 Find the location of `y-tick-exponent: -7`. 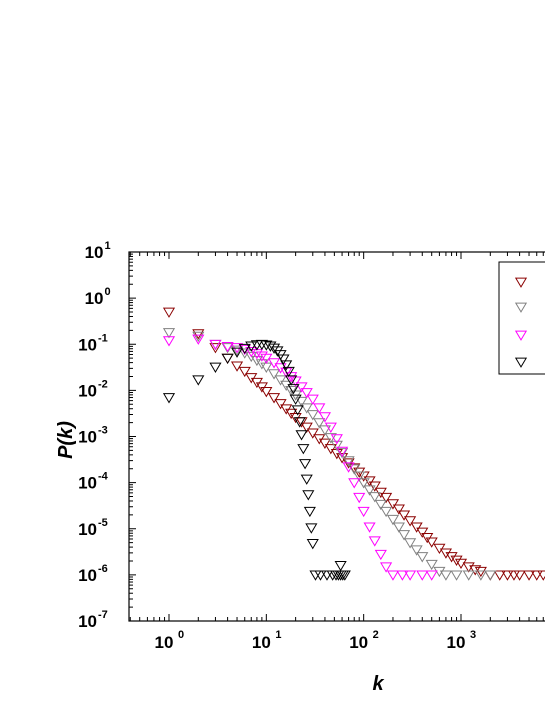

y-tick-exponent: -7 is located at coordinates (103, 615).